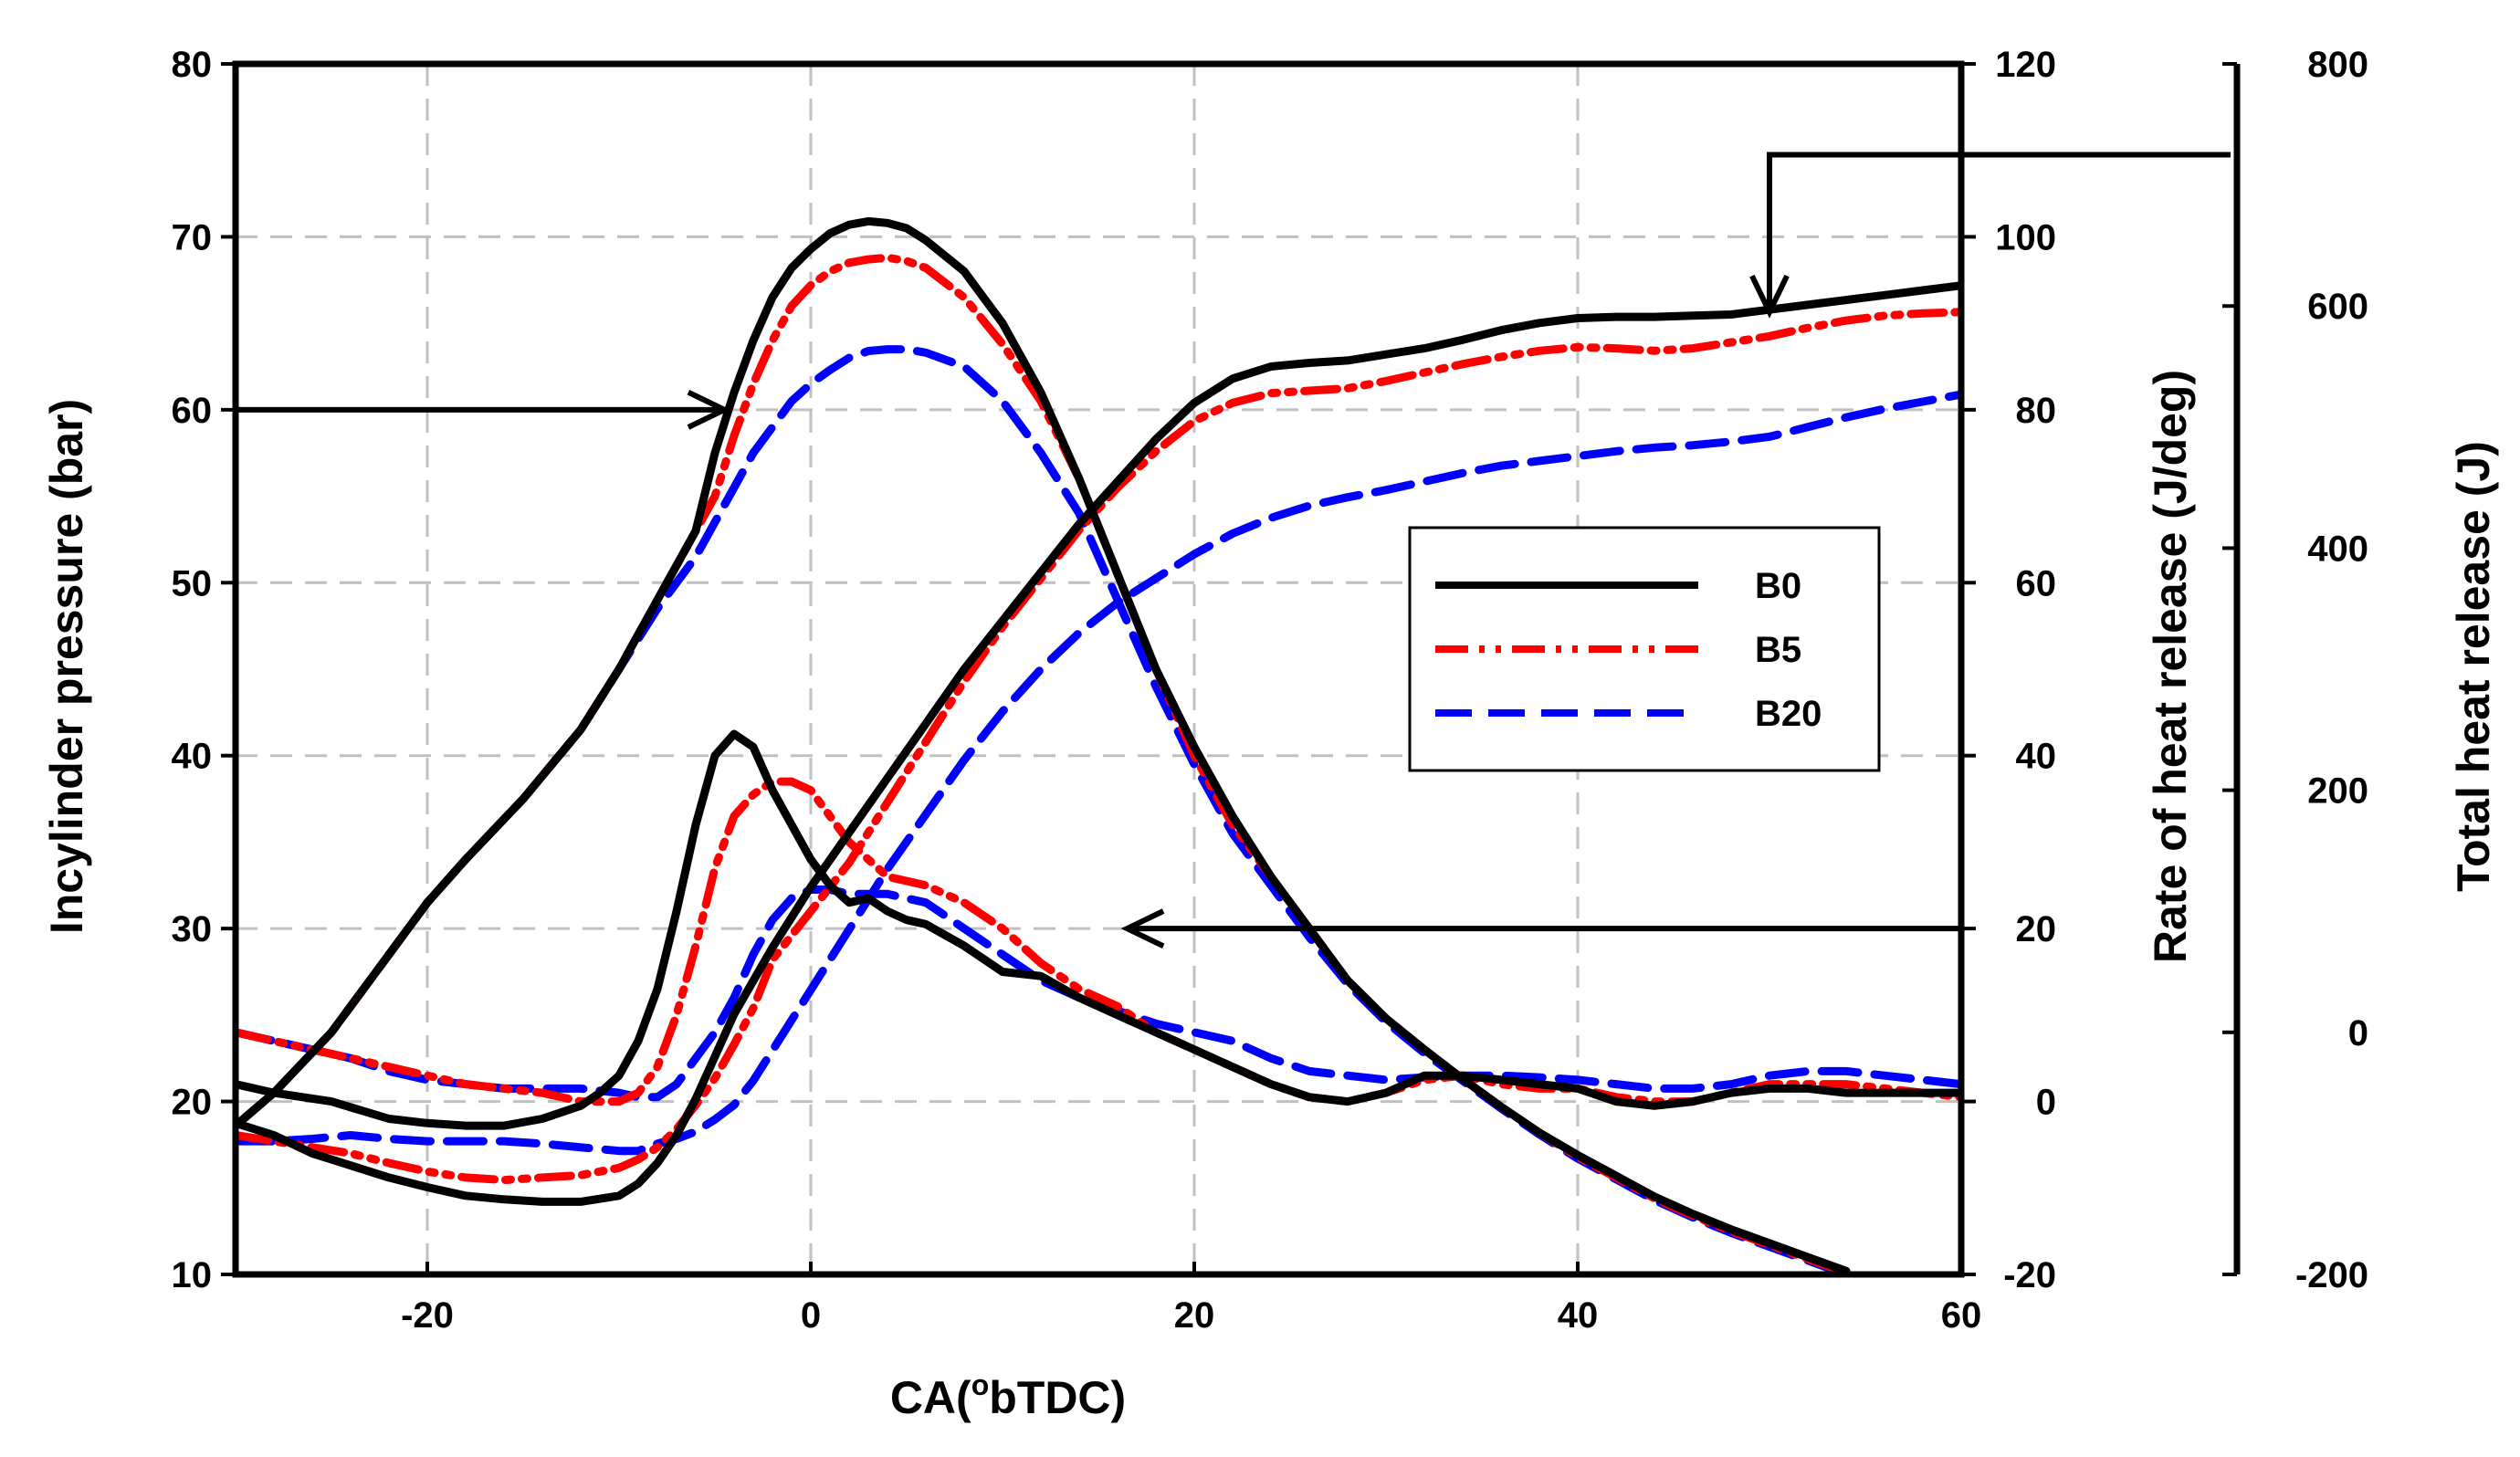  What do you see at coordinates (192, 1103) in the screenshot?
I see `y-tick-label-pressure: 20` at bounding box center [192, 1103].